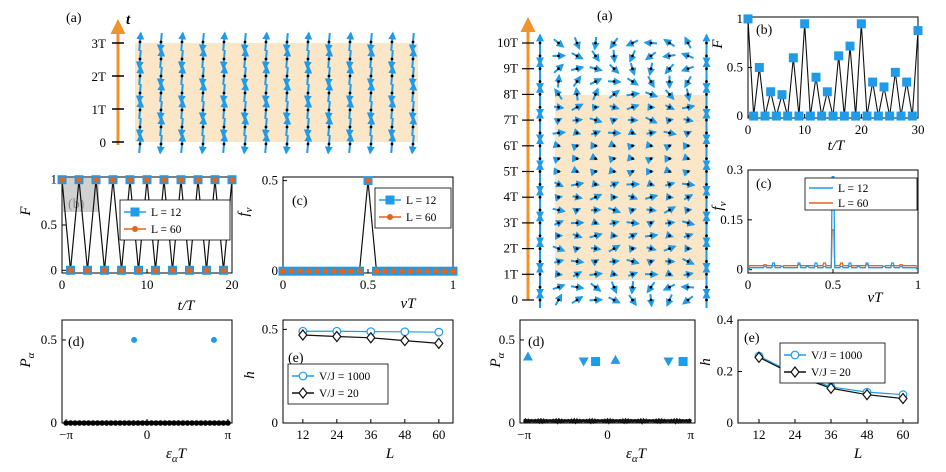  I want to click on right-e-ytick-label-2: 0.4, so click(725, 319).